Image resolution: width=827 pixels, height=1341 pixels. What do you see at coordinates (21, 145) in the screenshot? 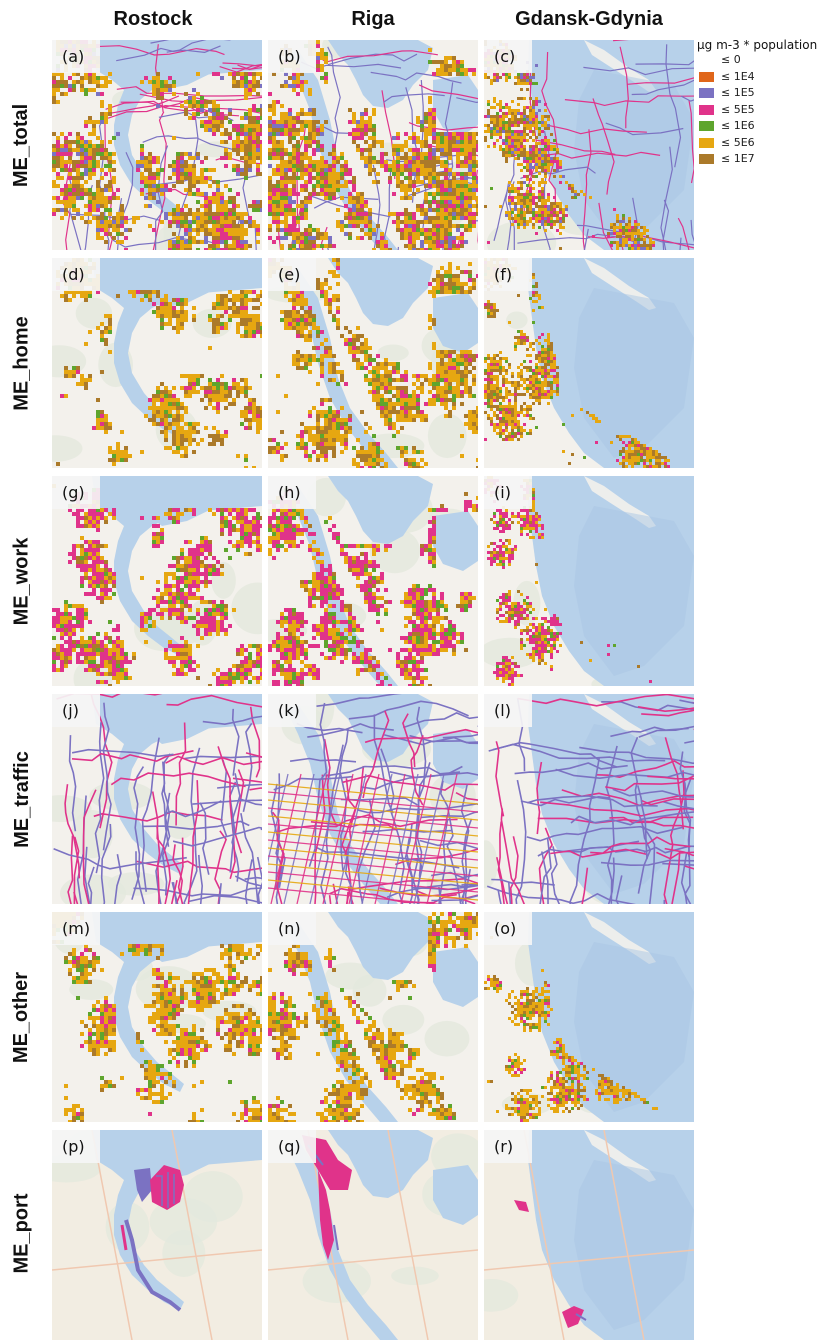
I see `row-label-me-total: ME_total` at bounding box center [21, 145].